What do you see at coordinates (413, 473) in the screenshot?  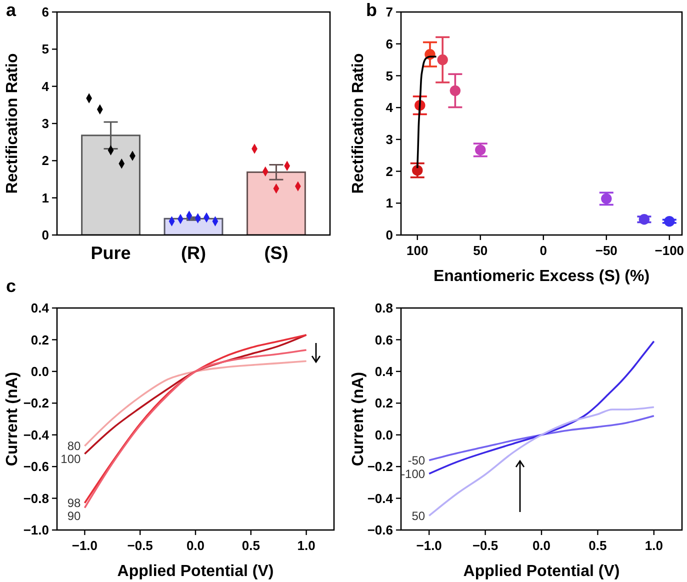 I see `series-label: -100` at bounding box center [413, 473].